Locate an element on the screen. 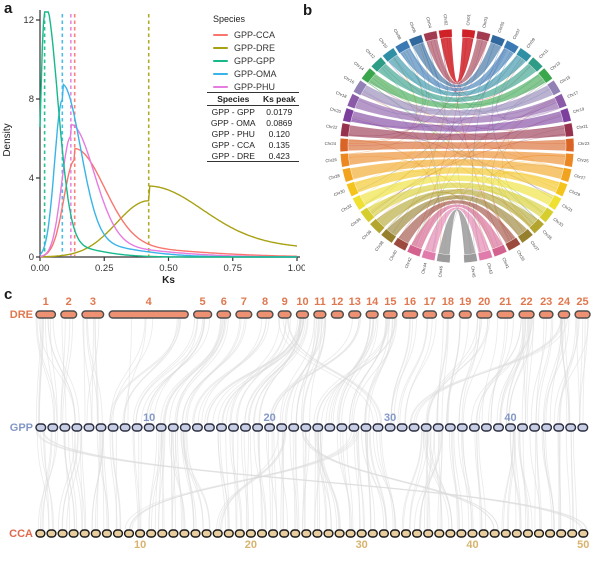 This screenshot has height=576, width=600. legend-item: GPP-GPP is located at coordinates (245, 60).